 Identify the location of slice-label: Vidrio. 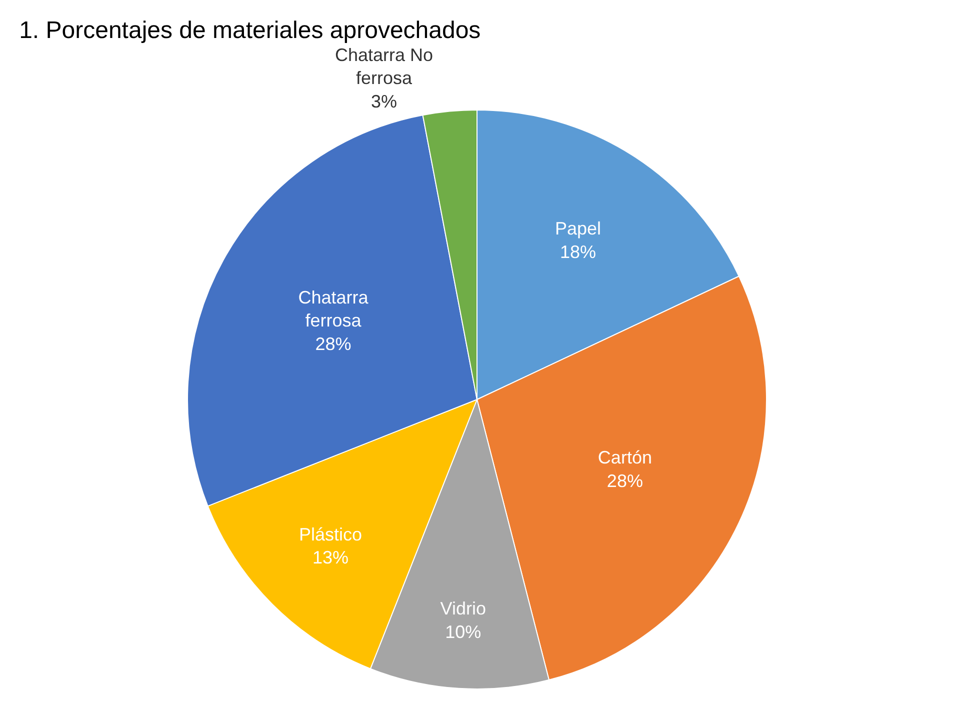
(463, 608).